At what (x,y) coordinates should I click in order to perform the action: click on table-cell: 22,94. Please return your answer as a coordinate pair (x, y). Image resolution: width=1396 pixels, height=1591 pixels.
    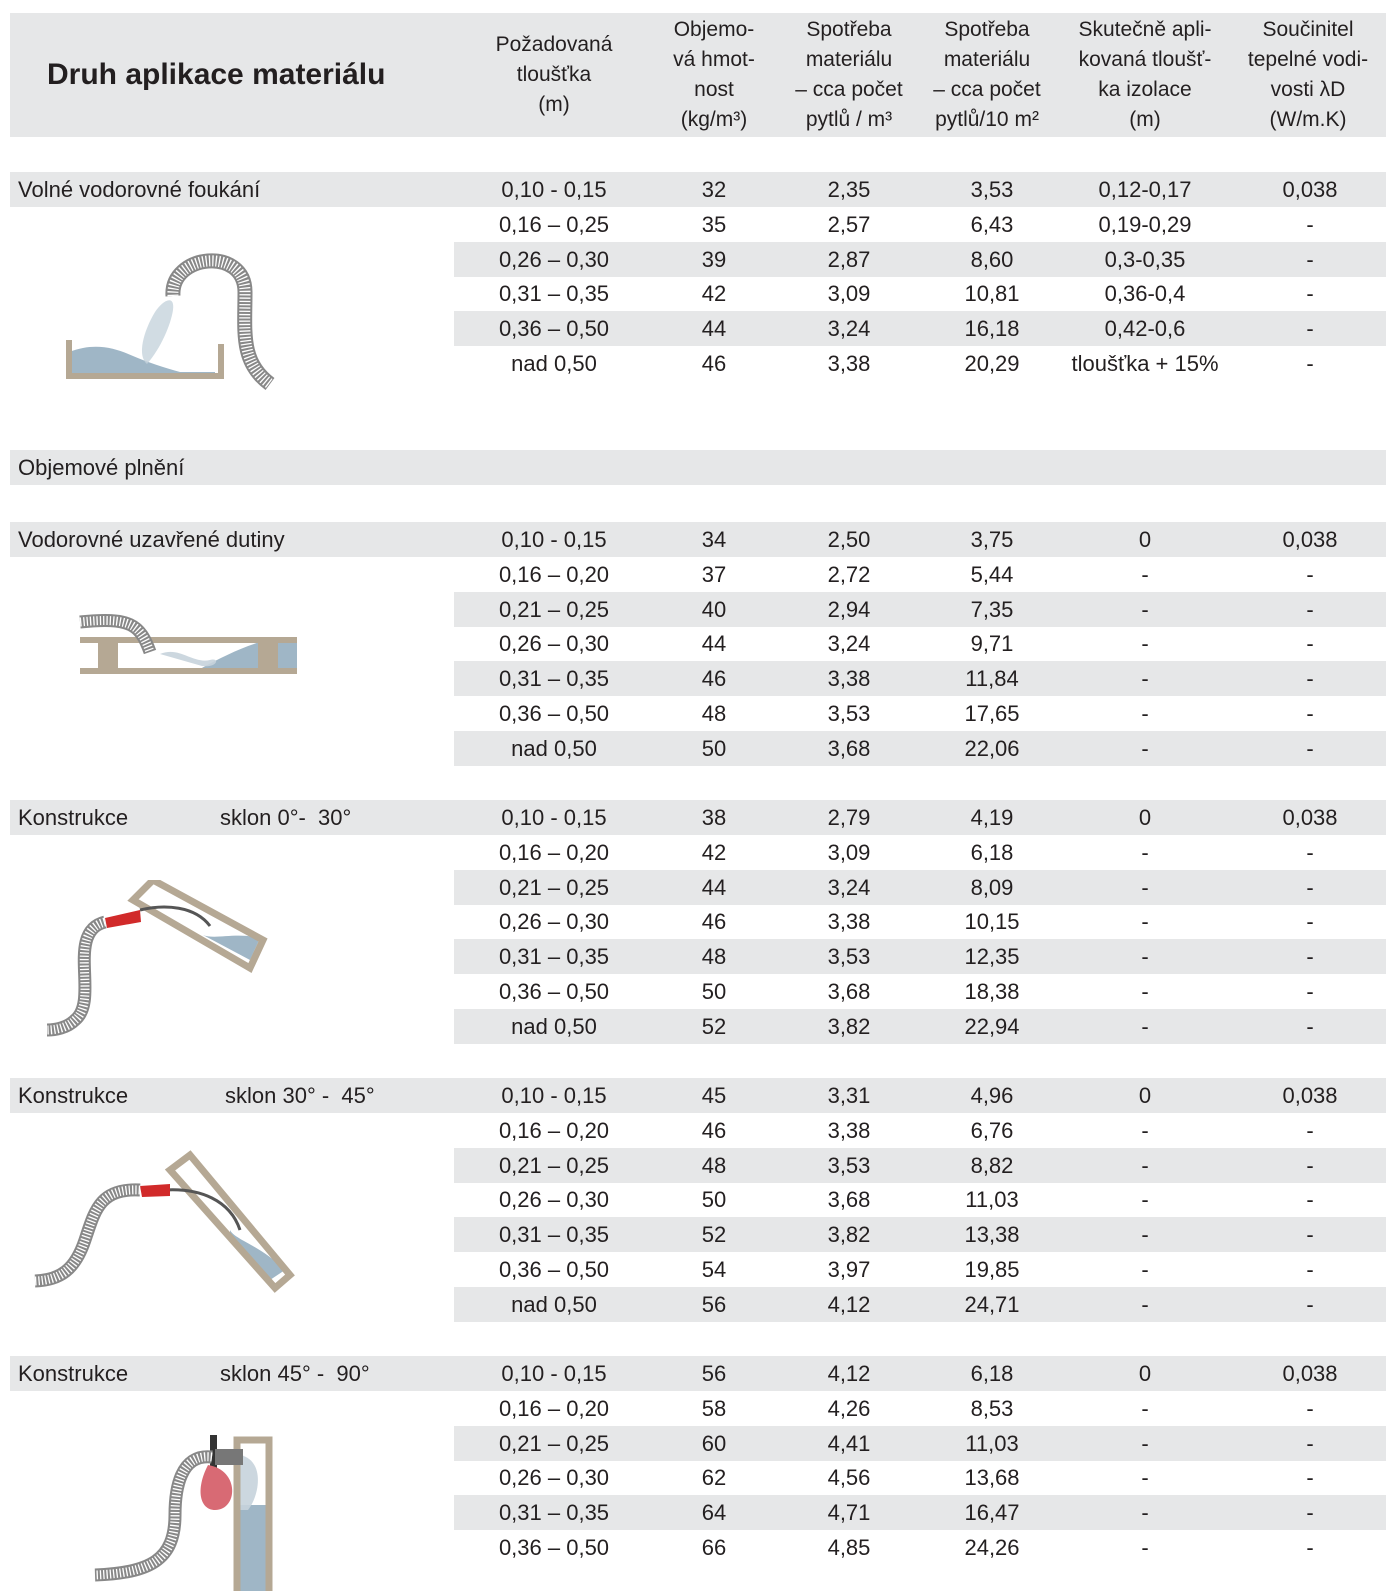
    Looking at the image, I should click on (992, 1026).